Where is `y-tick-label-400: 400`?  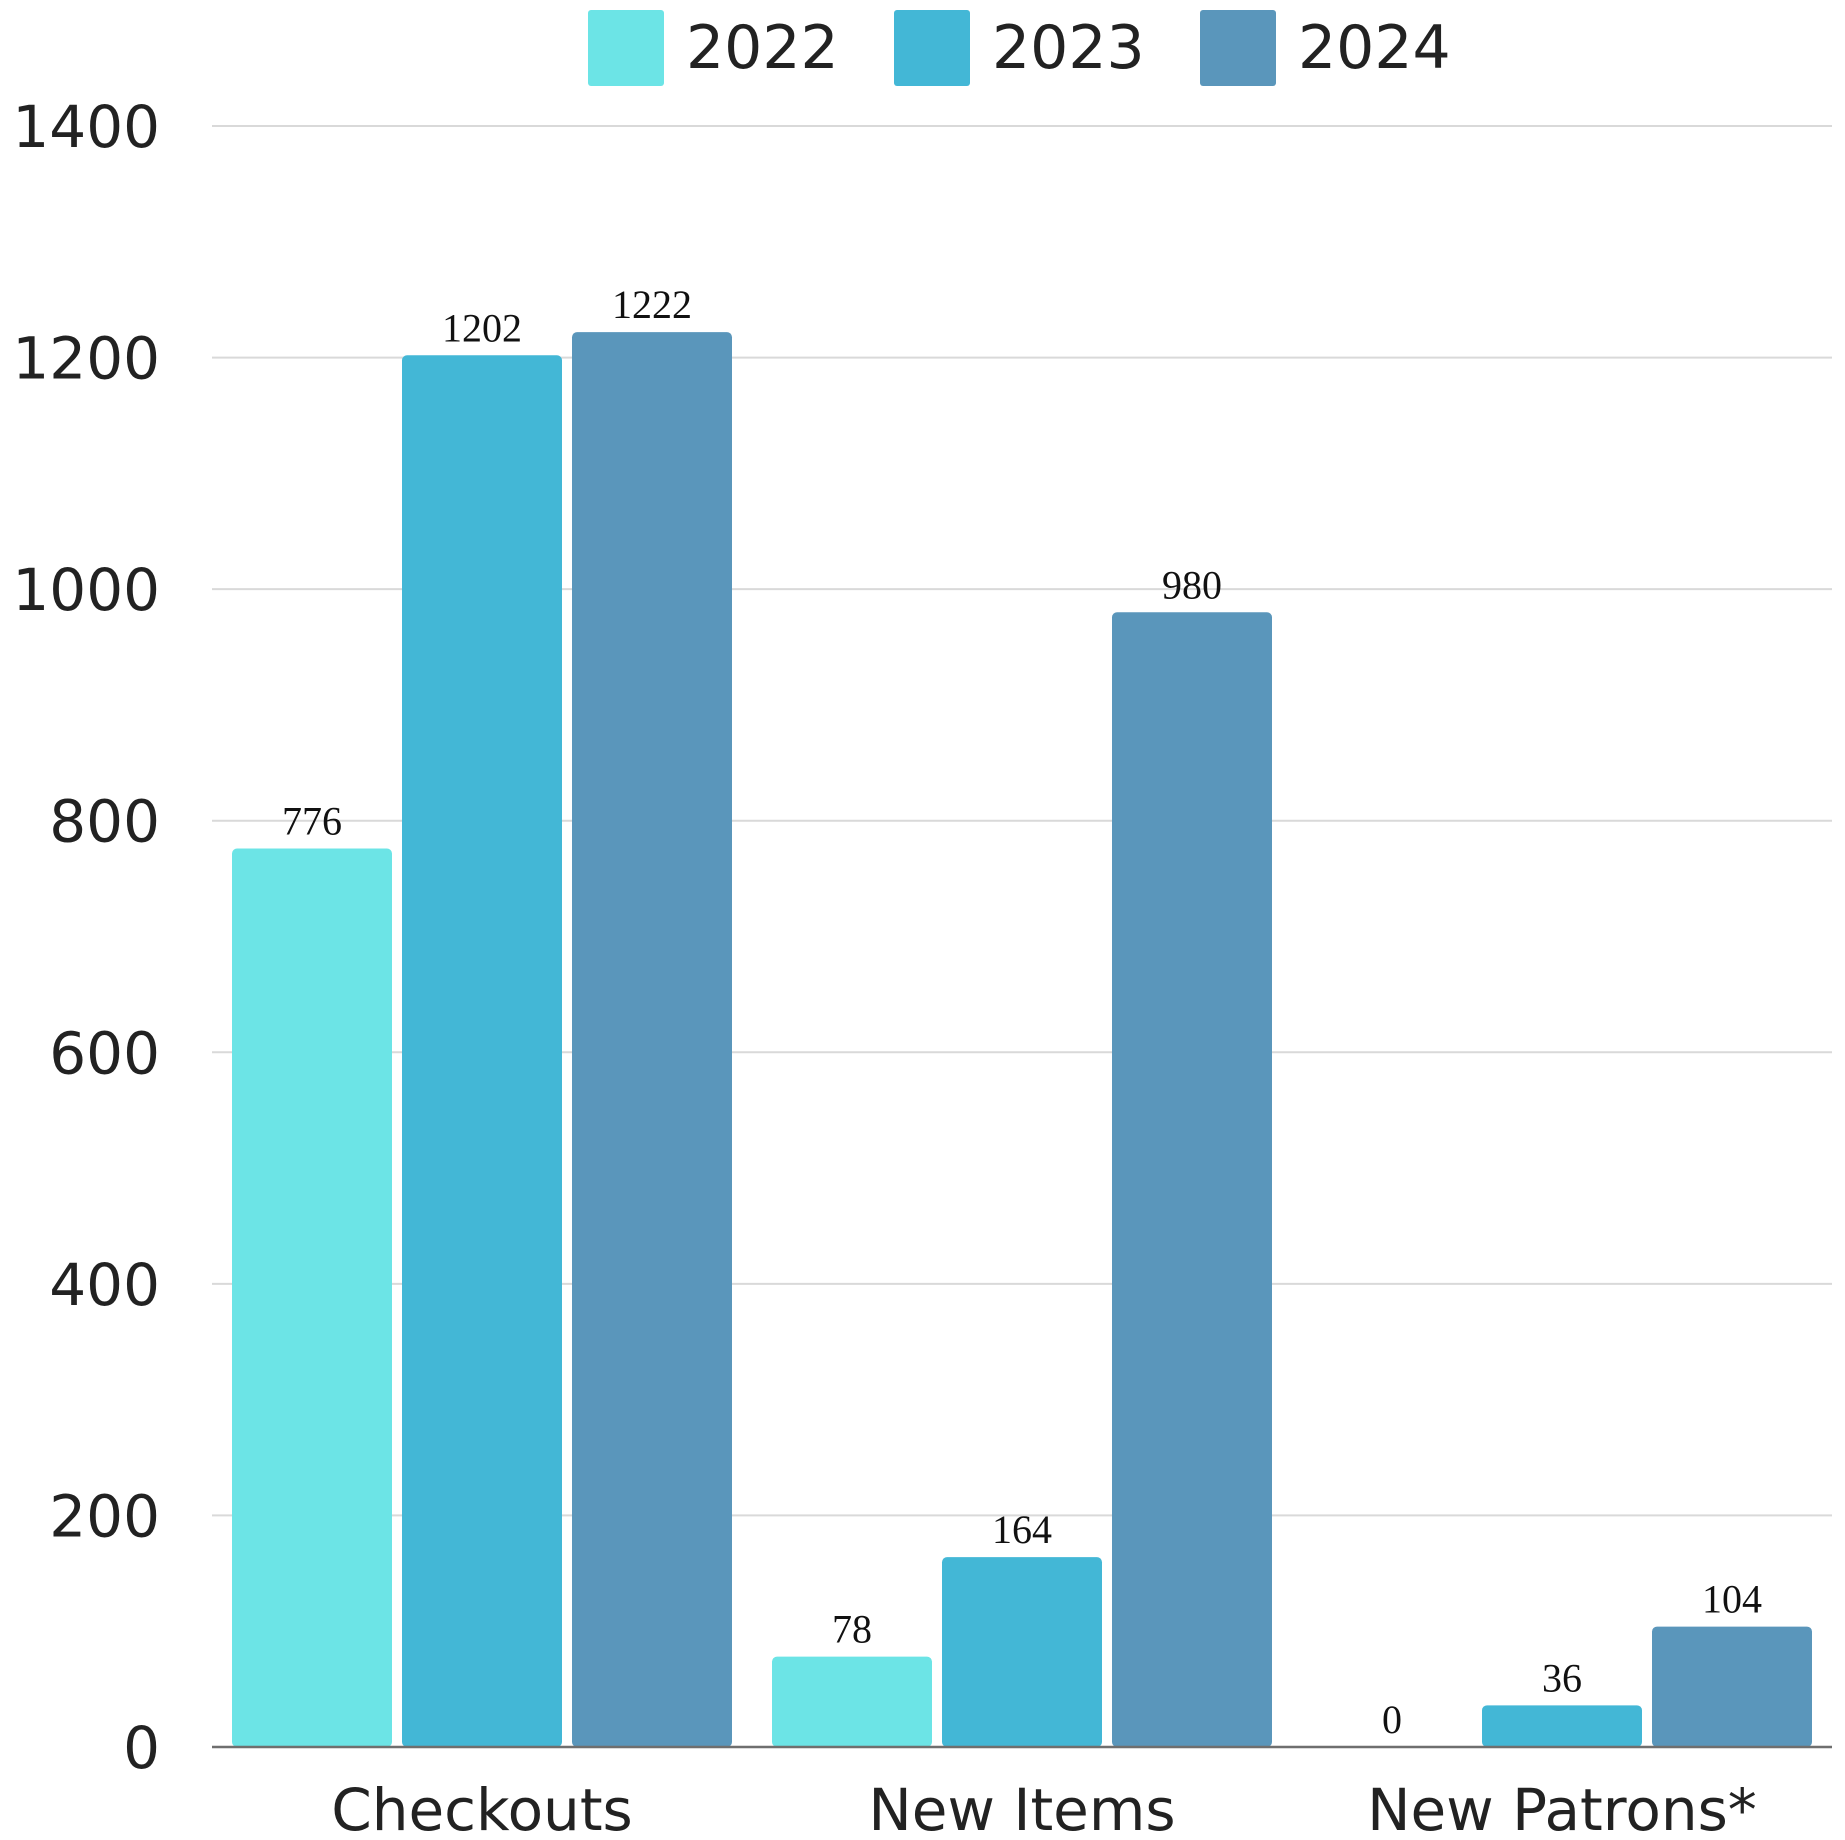 y-tick-label-400: 400 is located at coordinates (104, 1285).